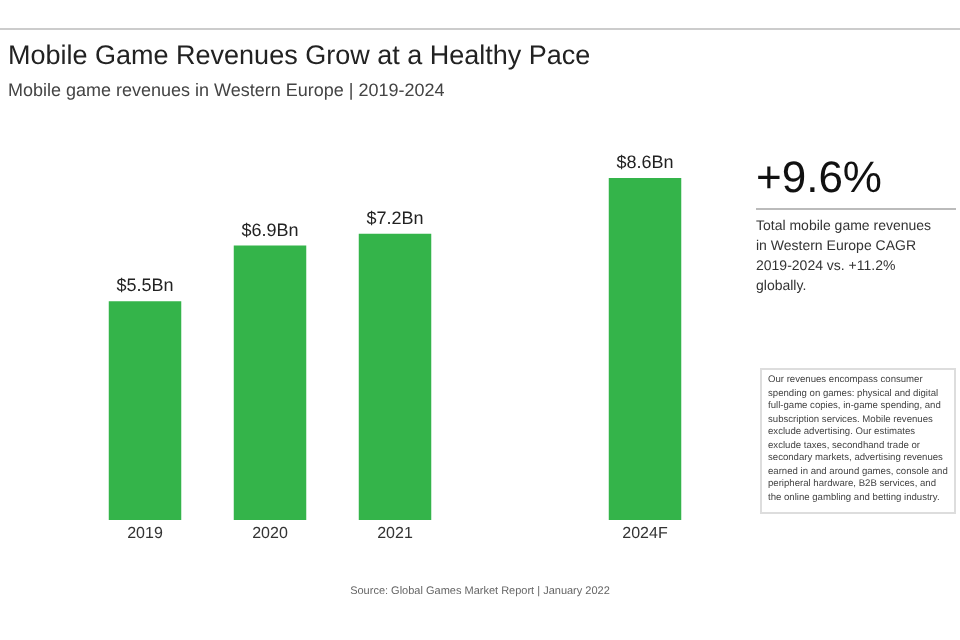 The height and width of the screenshot is (640, 960). I want to click on x-tick-label: 2024F, so click(645, 533).